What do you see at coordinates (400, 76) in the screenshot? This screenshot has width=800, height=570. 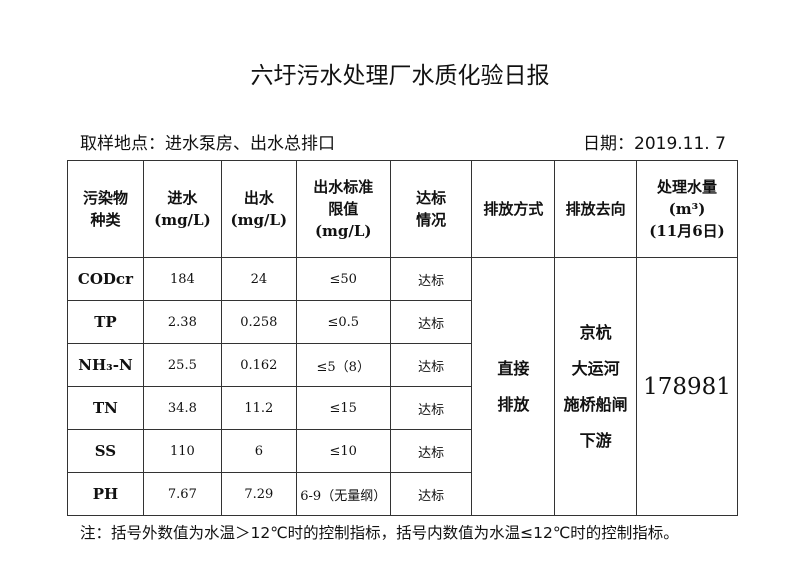 I see `report-title: 六圩污水处理厂水质化验日报` at bounding box center [400, 76].